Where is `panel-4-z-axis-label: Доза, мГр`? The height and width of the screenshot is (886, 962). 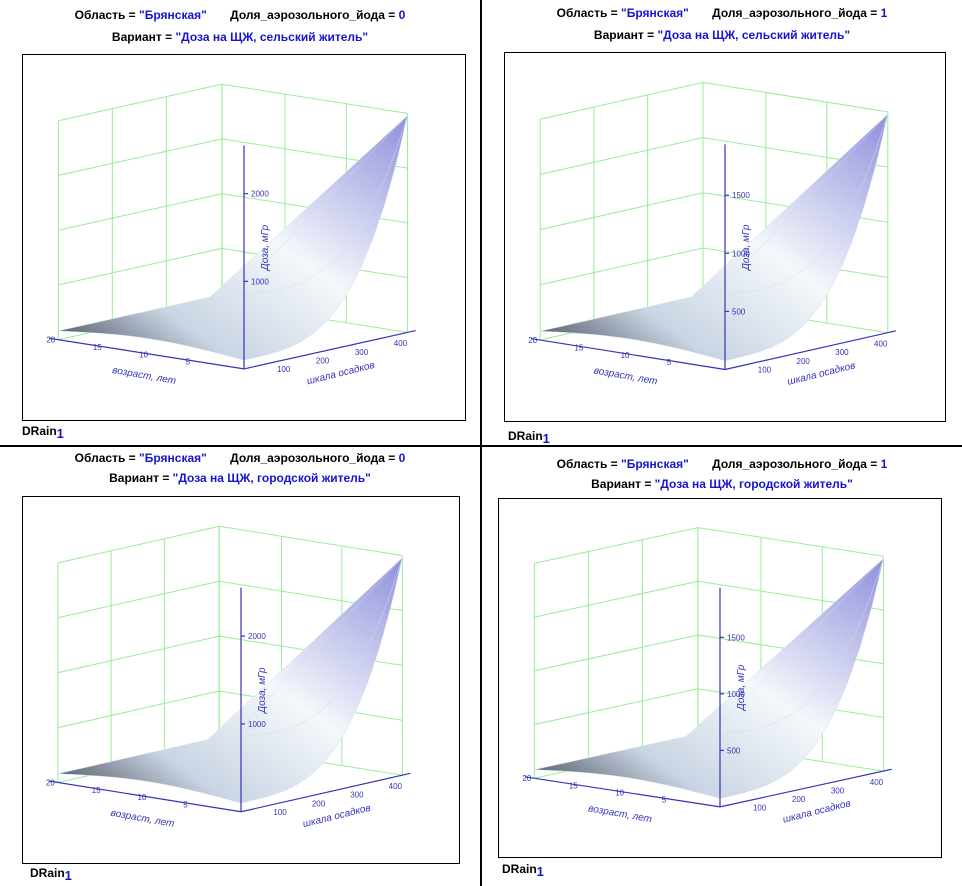 panel-4-z-axis-label: Доза, мГр is located at coordinates (741, 687).